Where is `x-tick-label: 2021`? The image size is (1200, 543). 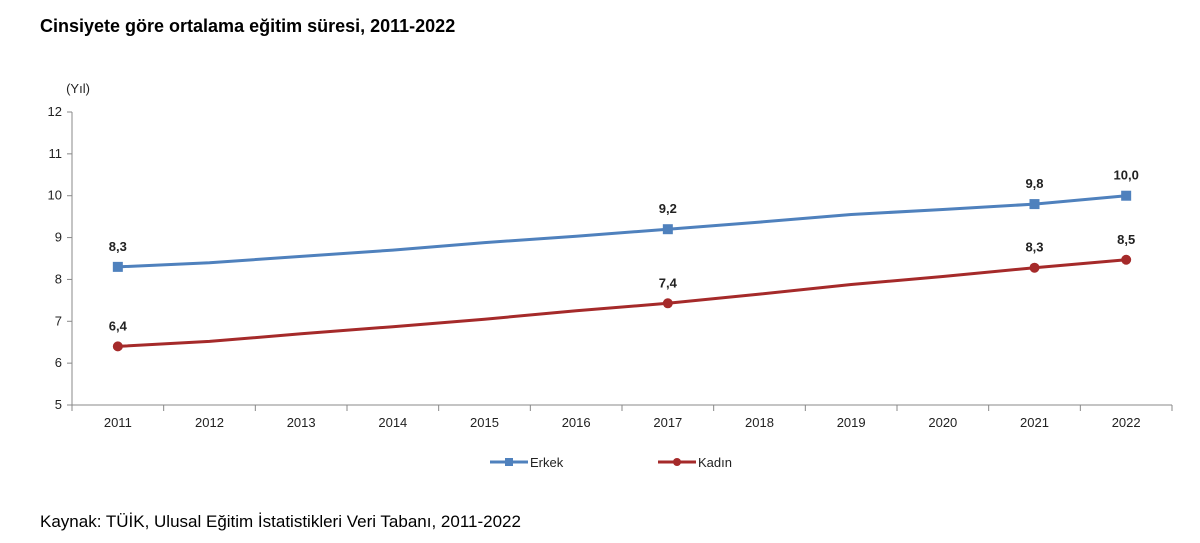
x-tick-label: 2021 is located at coordinates (1034, 422).